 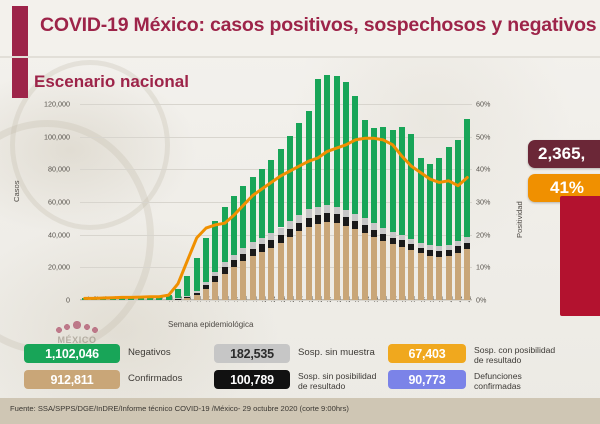 What do you see at coordinates (519, 219) in the screenshot?
I see `y2-axis-label: Positividad` at bounding box center [519, 219].